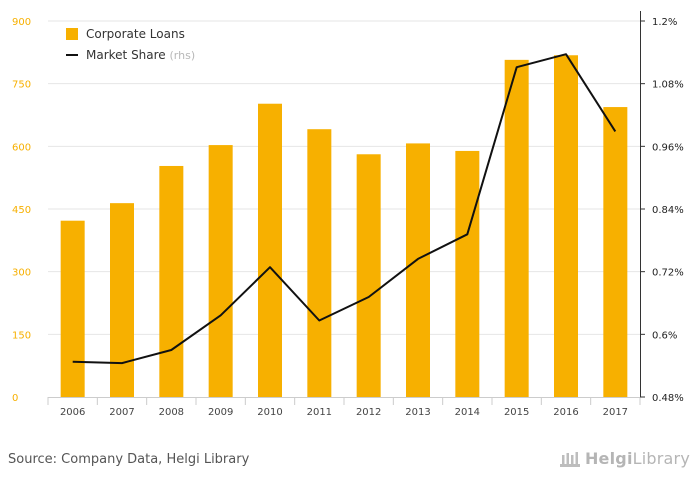 This screenshot has width=700, height=483. I want to click on y-axis-right: 0.48% 0.6% 0.72% 0.84% 0.96% 1.08% 1.2%, so click(662, 207).